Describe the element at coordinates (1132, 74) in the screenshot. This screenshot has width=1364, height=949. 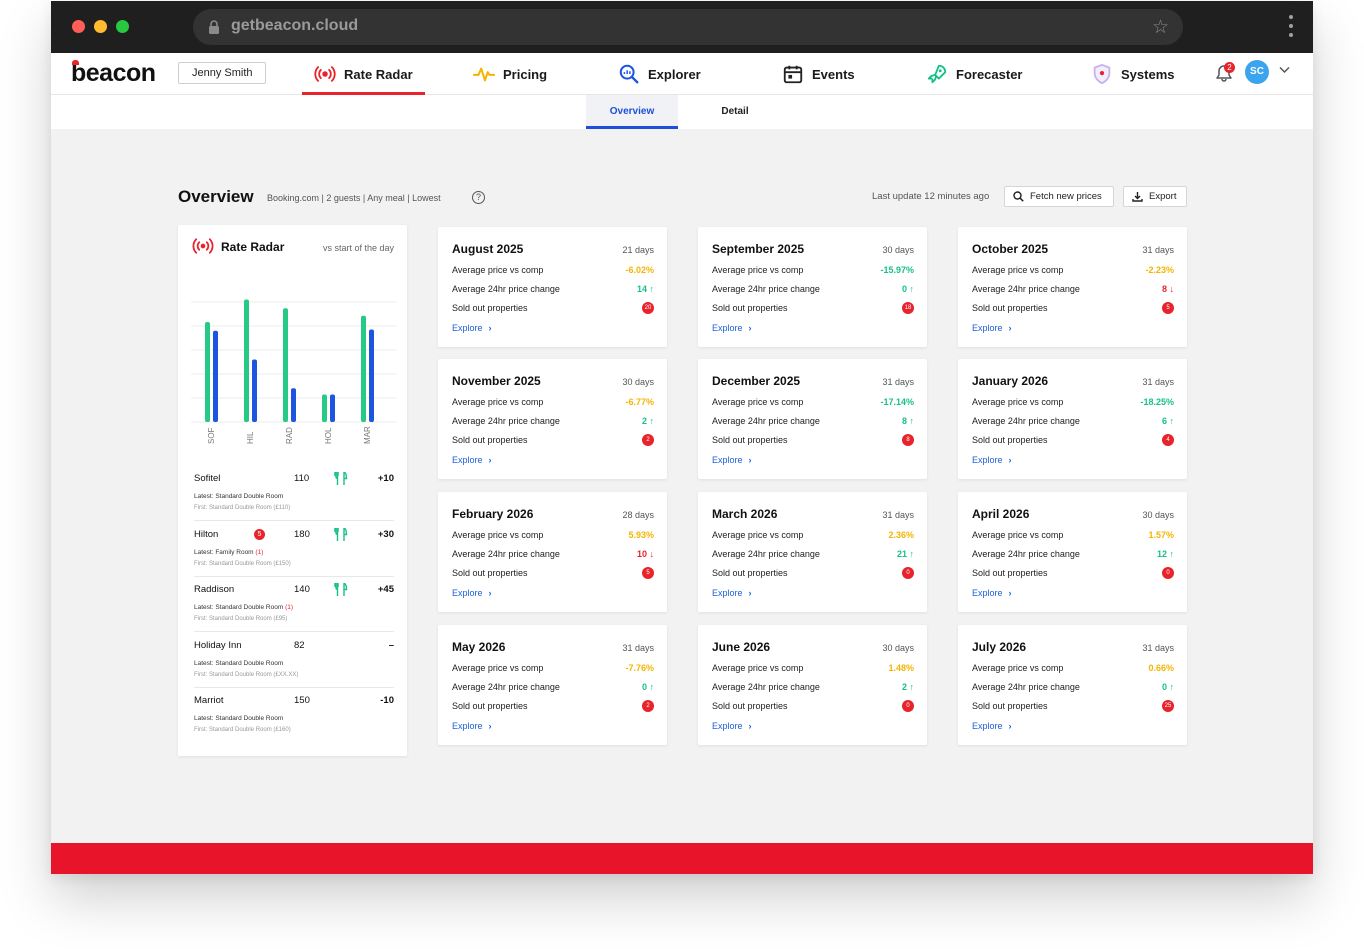
I see `nav-item-systems: Systems` at that location.